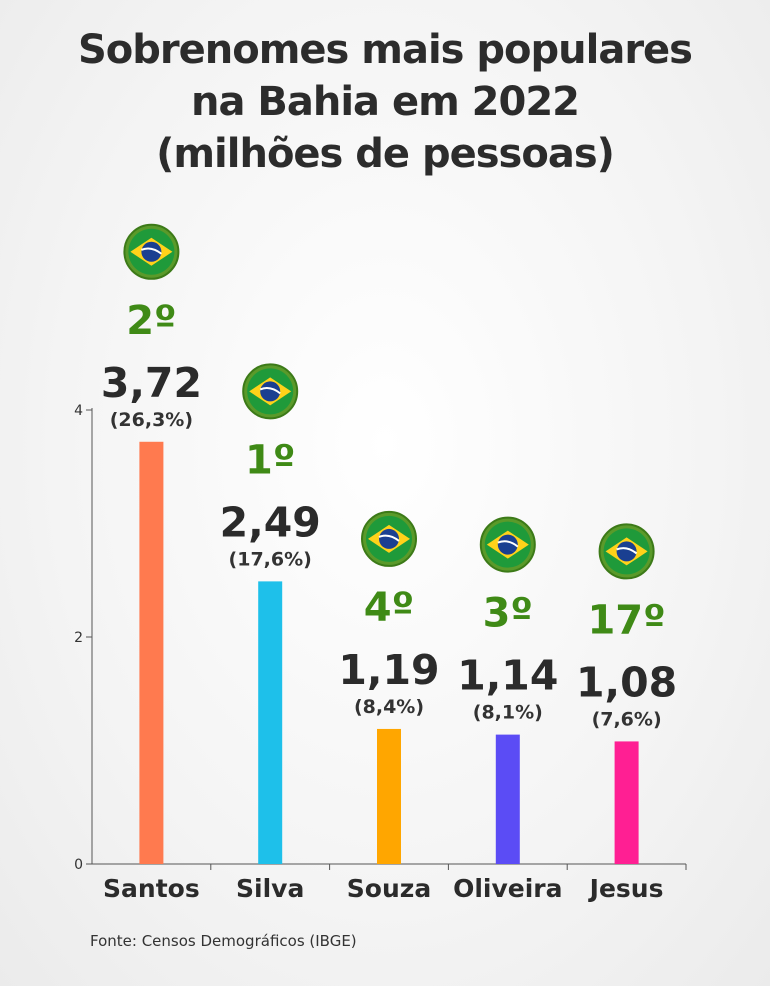 The height and width of the screenshot is (986, 770). What do you see at coordinates (270, 522) in the screenshot?
I see `value-label: 2,49` at bounding box center [270, 522].